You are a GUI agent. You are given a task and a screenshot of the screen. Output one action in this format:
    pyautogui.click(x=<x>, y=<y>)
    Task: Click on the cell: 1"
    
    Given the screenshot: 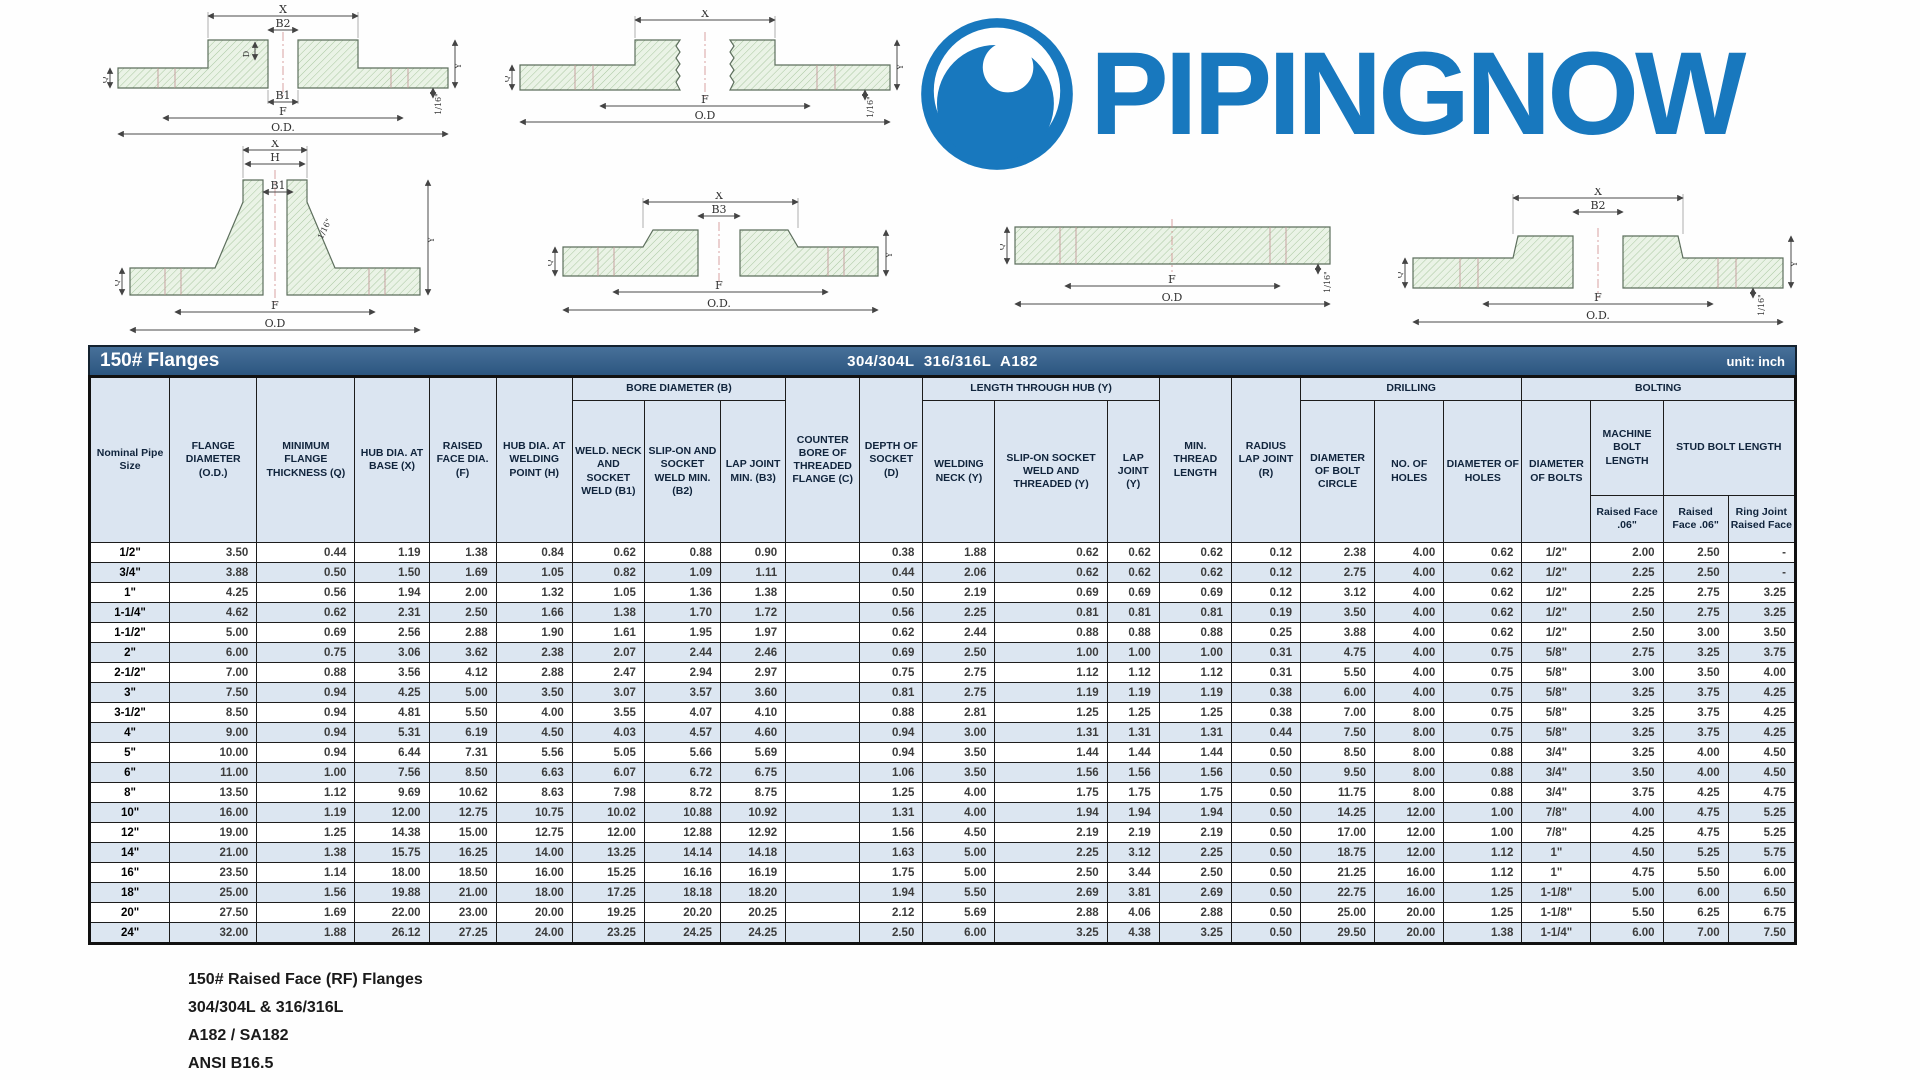 What is the action you would take?
    pyautogui.click(x=1556, y=852)
    